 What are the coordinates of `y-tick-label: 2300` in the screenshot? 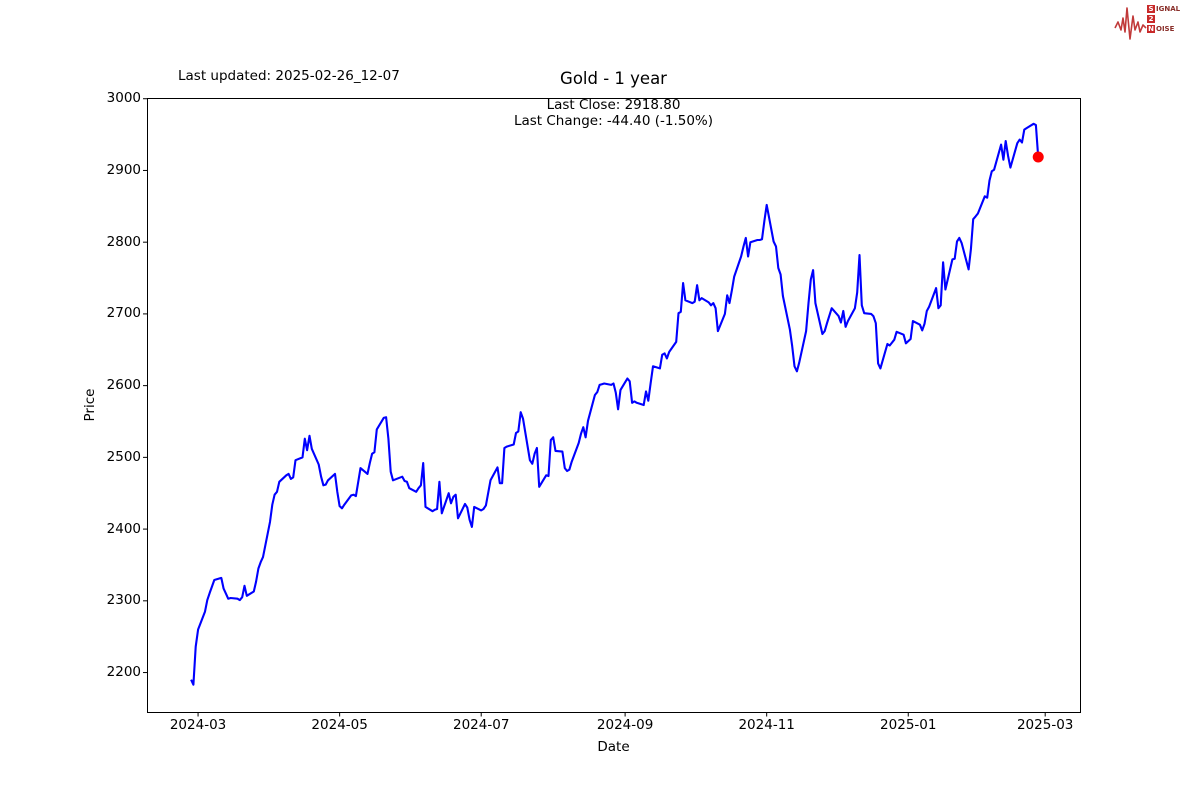 It's located at (123, 600).